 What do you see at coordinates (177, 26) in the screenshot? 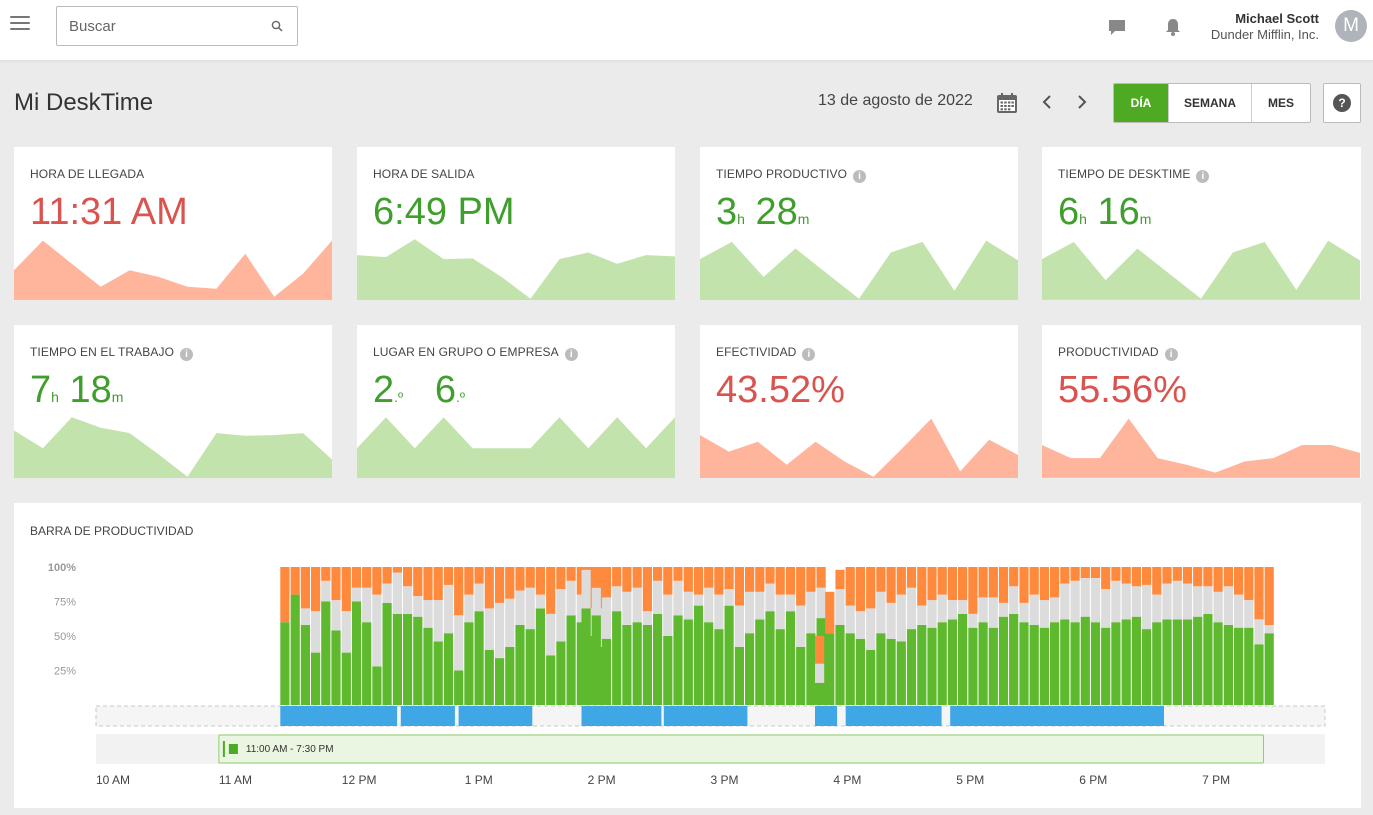
I see `search-box` at bounding box center [177, 26].